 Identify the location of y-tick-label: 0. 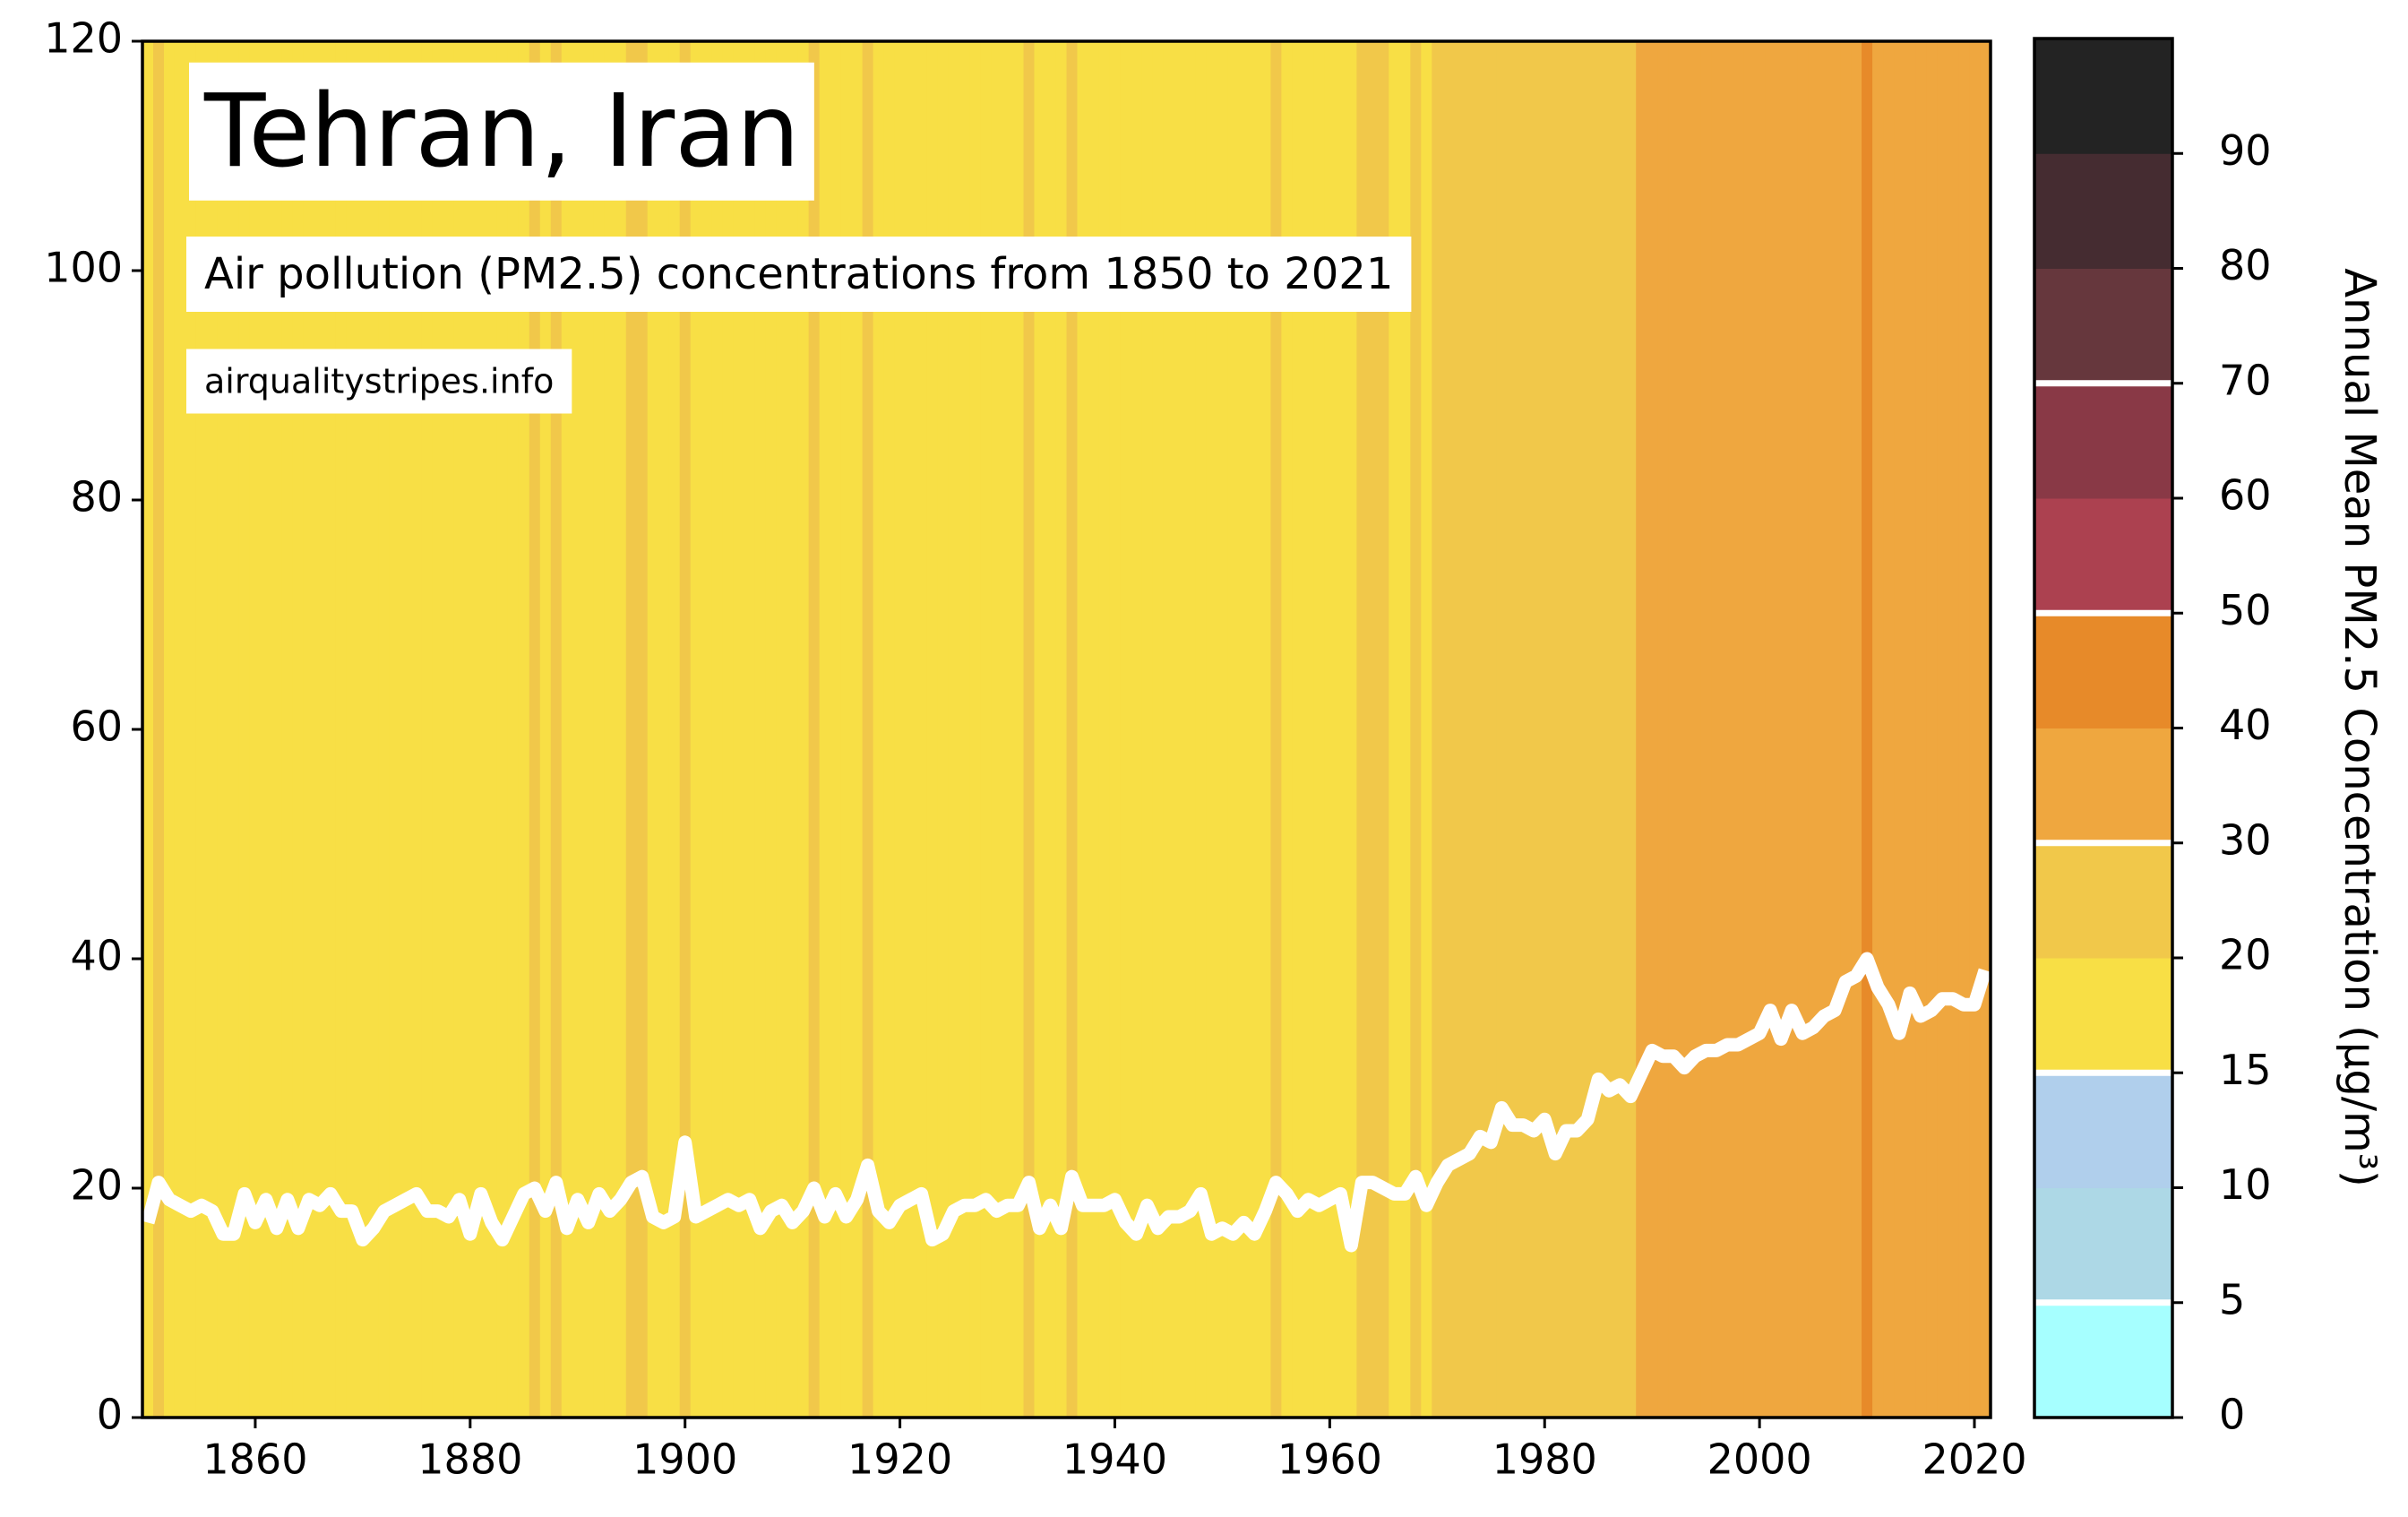
(110, 1415).